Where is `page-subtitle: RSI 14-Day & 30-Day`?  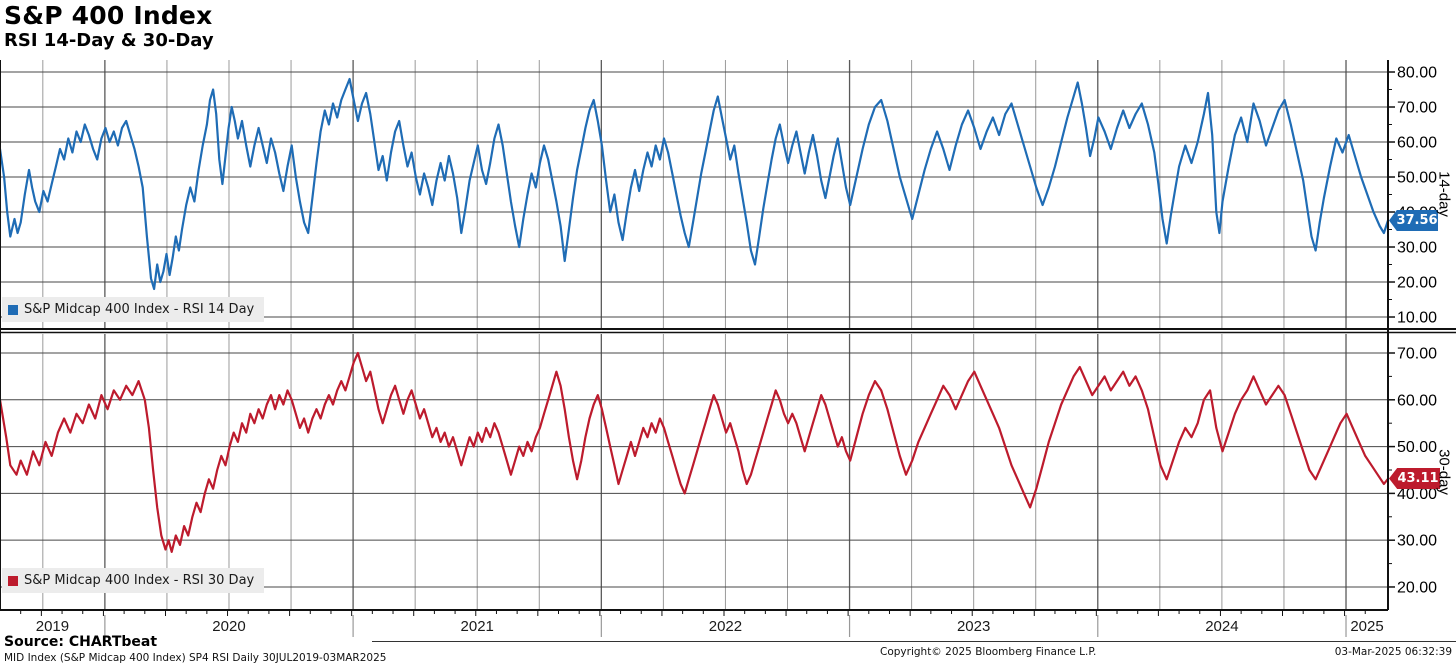
page-subtitle: RSI 14-Day & 30-Day is located at coordinates (109, 40).